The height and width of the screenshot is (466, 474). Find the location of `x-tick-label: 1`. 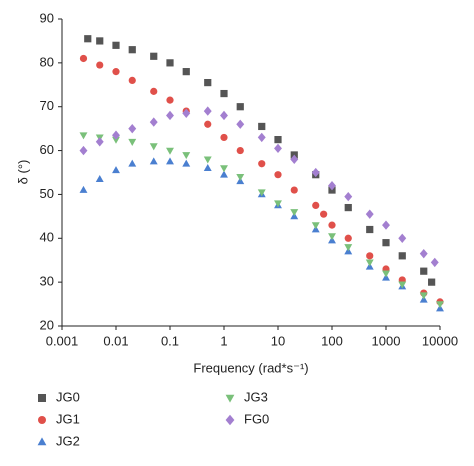

x-tick-label: 1 is located at coordinates (223, 340).